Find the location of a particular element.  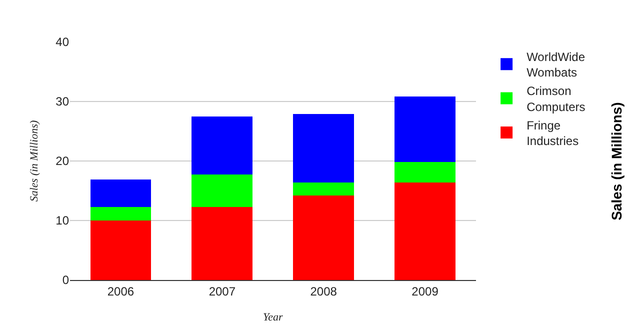

legend-label: Crimson Computers is located at coordinates (556, 99).